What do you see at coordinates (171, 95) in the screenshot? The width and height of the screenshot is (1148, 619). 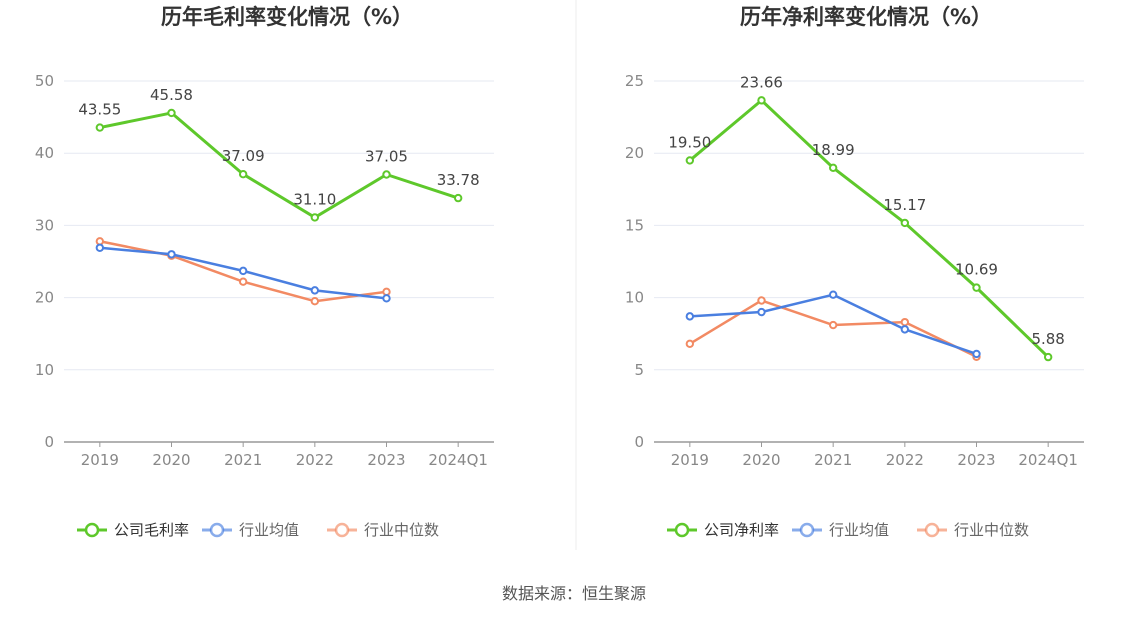 I see `data-label: 45.58` at bounding box center [171, 95].